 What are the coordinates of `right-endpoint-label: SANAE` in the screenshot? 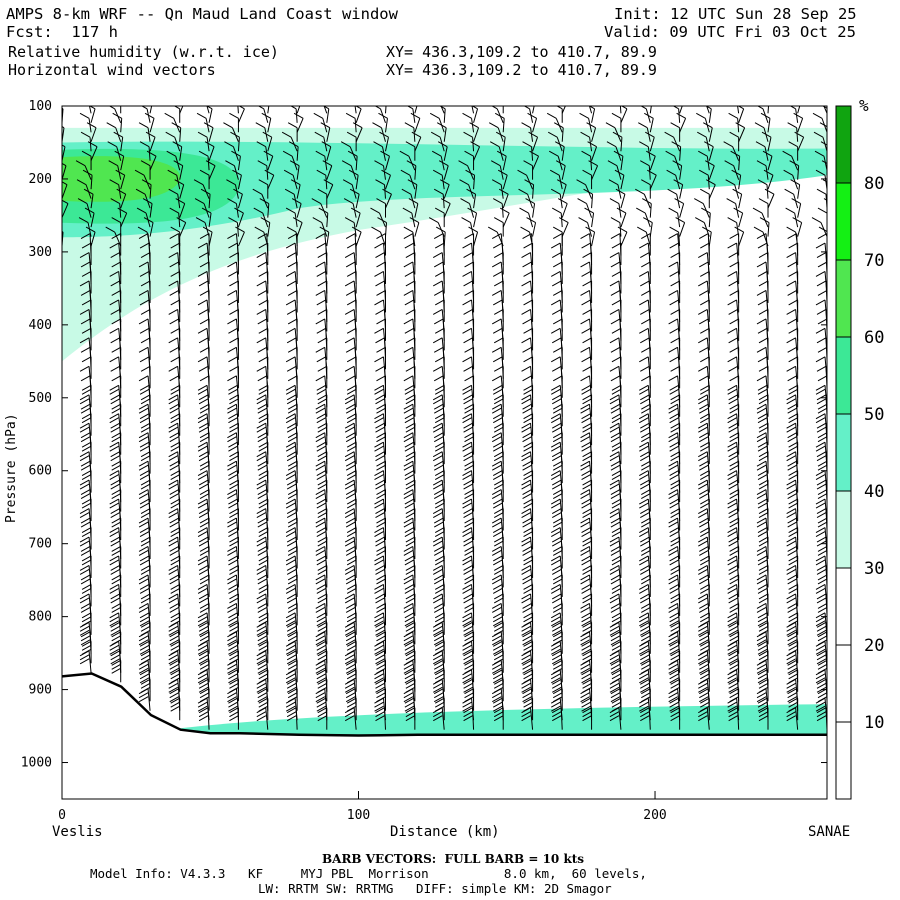 It's located at (829, 832).